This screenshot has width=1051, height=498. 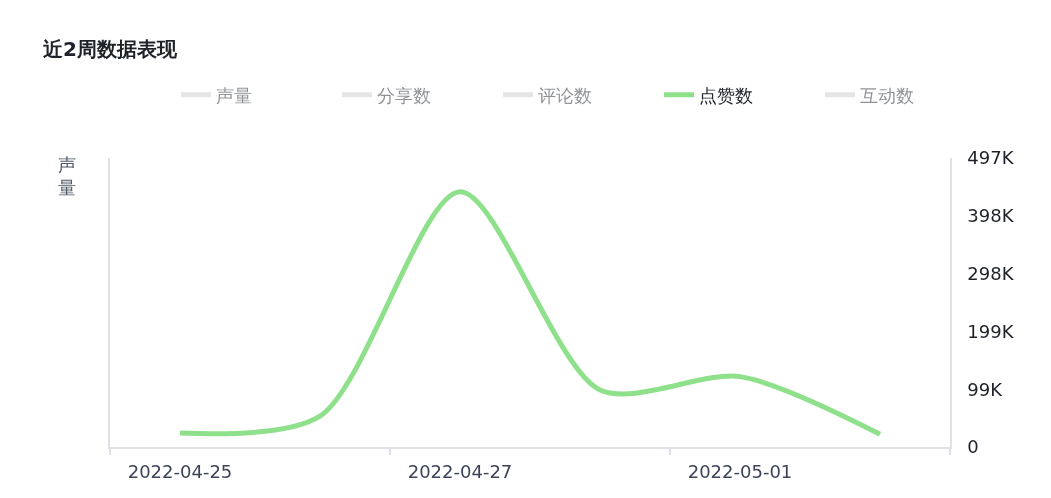 I want to click on y2-tick-label: 199K, so click(x=991, y=331).